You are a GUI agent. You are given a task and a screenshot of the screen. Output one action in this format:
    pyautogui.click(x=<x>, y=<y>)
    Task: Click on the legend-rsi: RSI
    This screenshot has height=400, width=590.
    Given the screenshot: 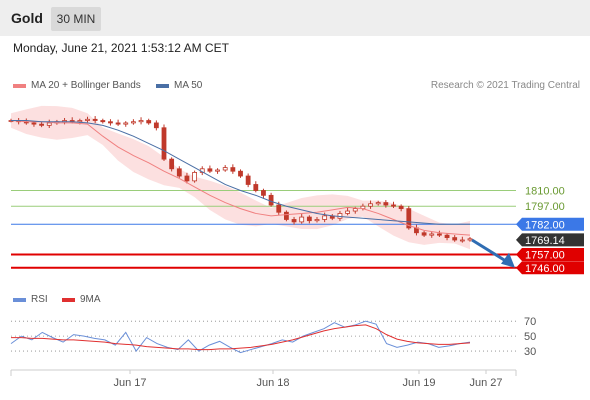 What is the action you would take?
    pyautogui.click(x=30, y=299)
    